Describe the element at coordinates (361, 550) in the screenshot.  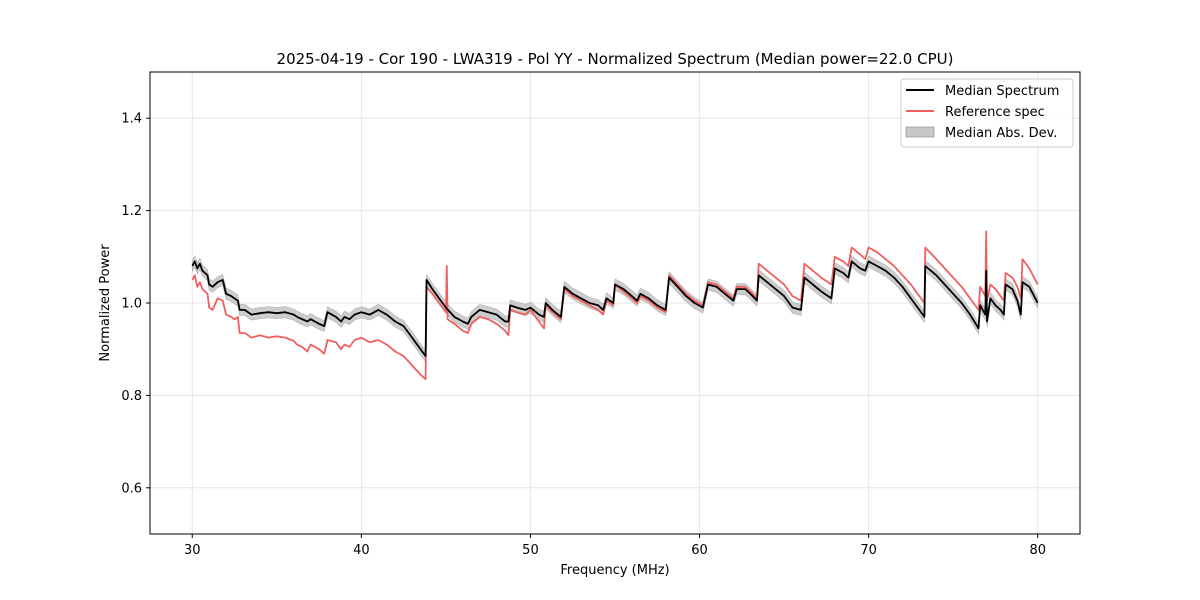
I see `x-tick-label: 40` at that location.